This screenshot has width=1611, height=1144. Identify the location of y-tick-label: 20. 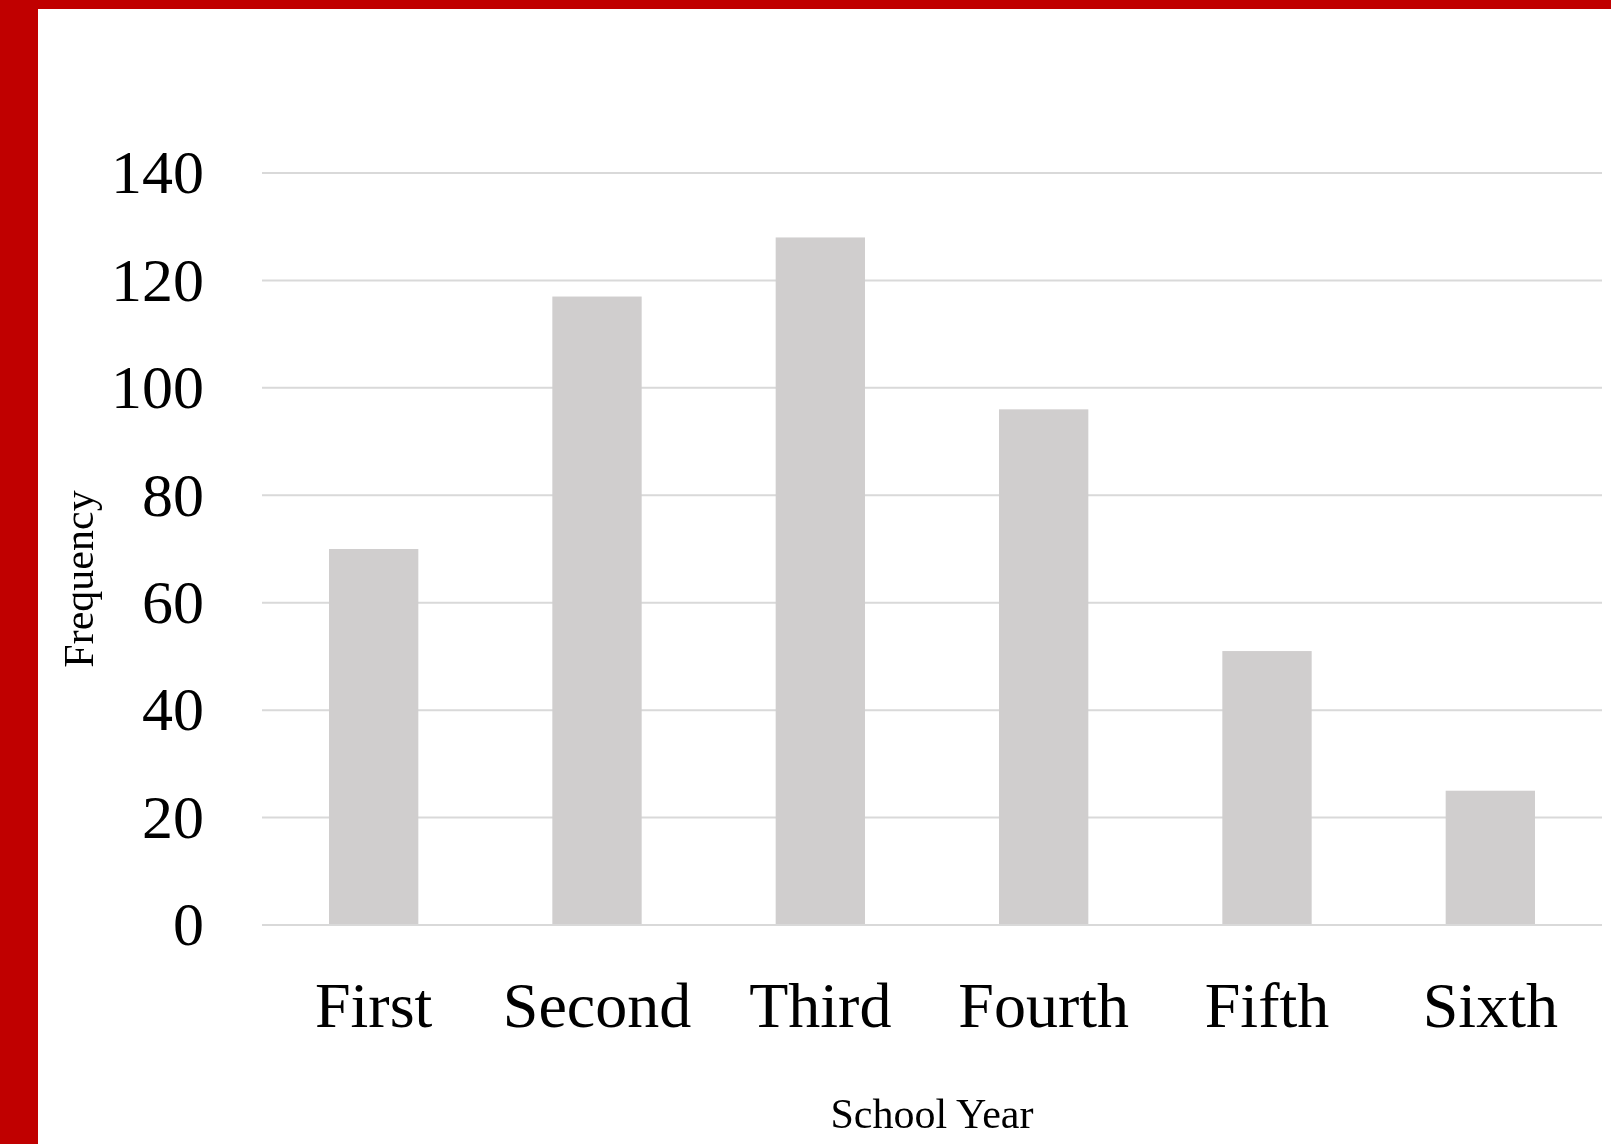
(173, 816).